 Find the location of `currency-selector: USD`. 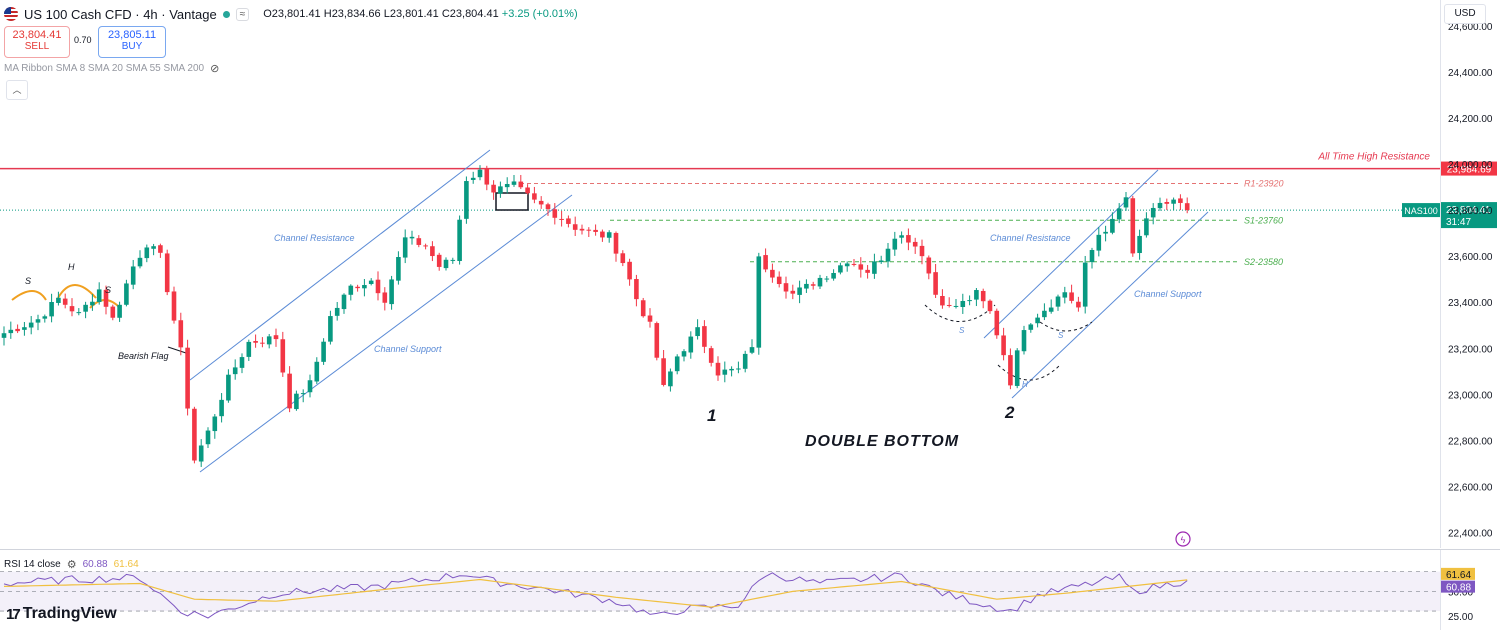

currency-selector: USD is located at coordinates (1465, 14).